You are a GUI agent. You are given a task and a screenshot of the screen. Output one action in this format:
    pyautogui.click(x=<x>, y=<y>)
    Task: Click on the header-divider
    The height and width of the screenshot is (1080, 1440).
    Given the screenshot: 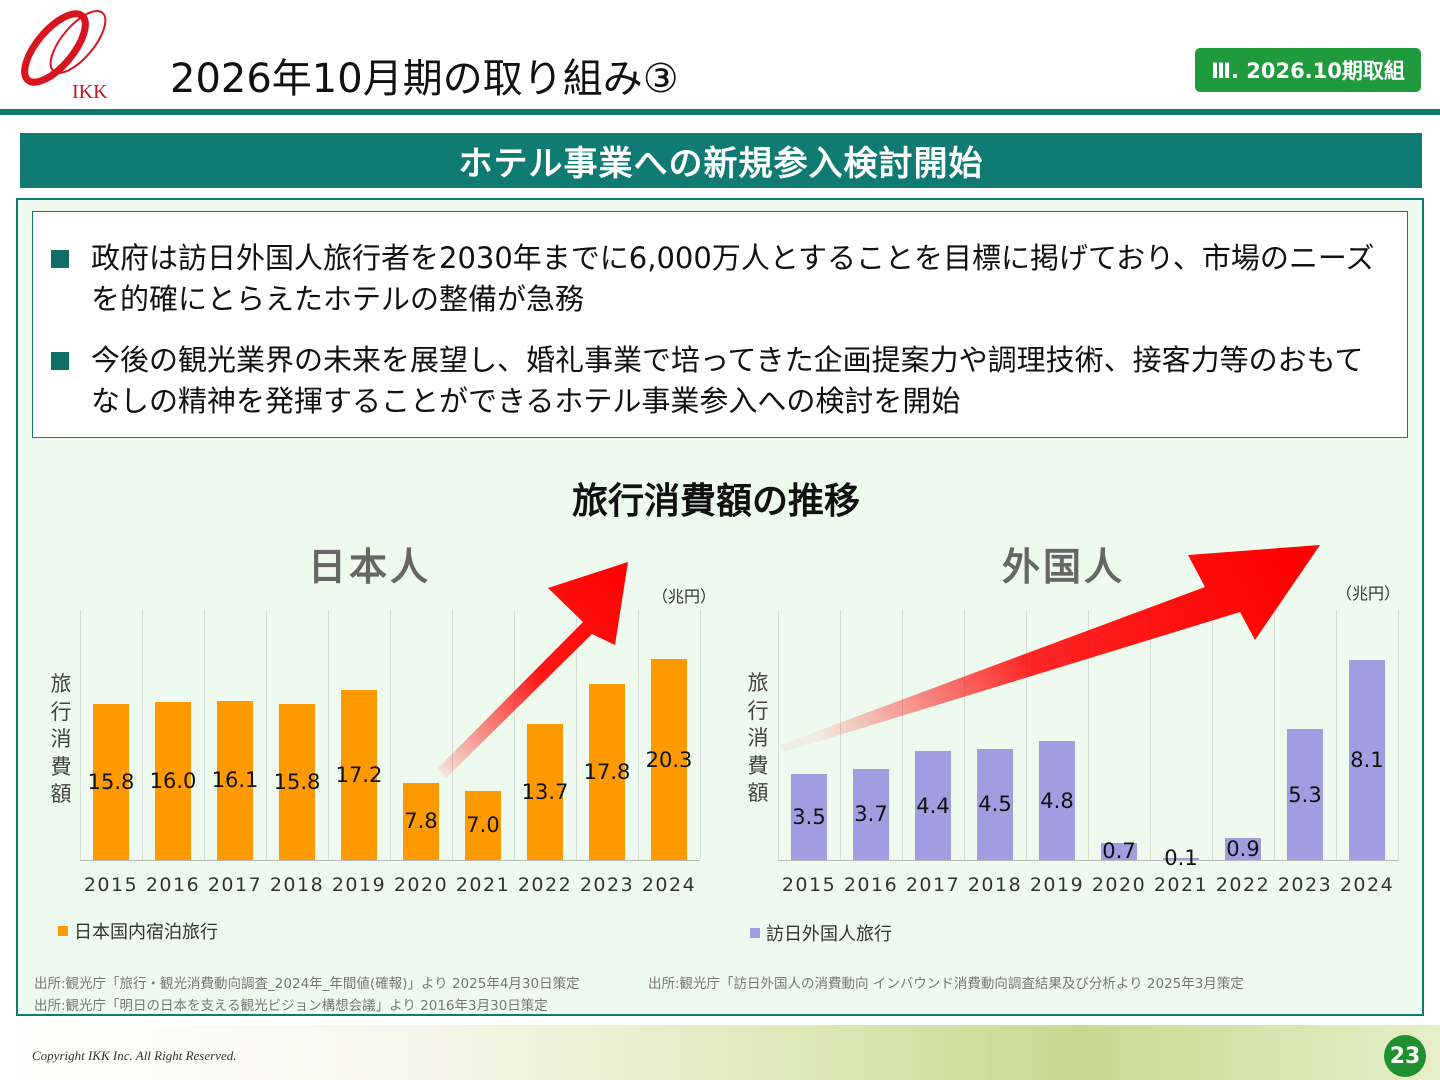 What is the action you would take?
    pyautogui.click(x=720, y=112)
    